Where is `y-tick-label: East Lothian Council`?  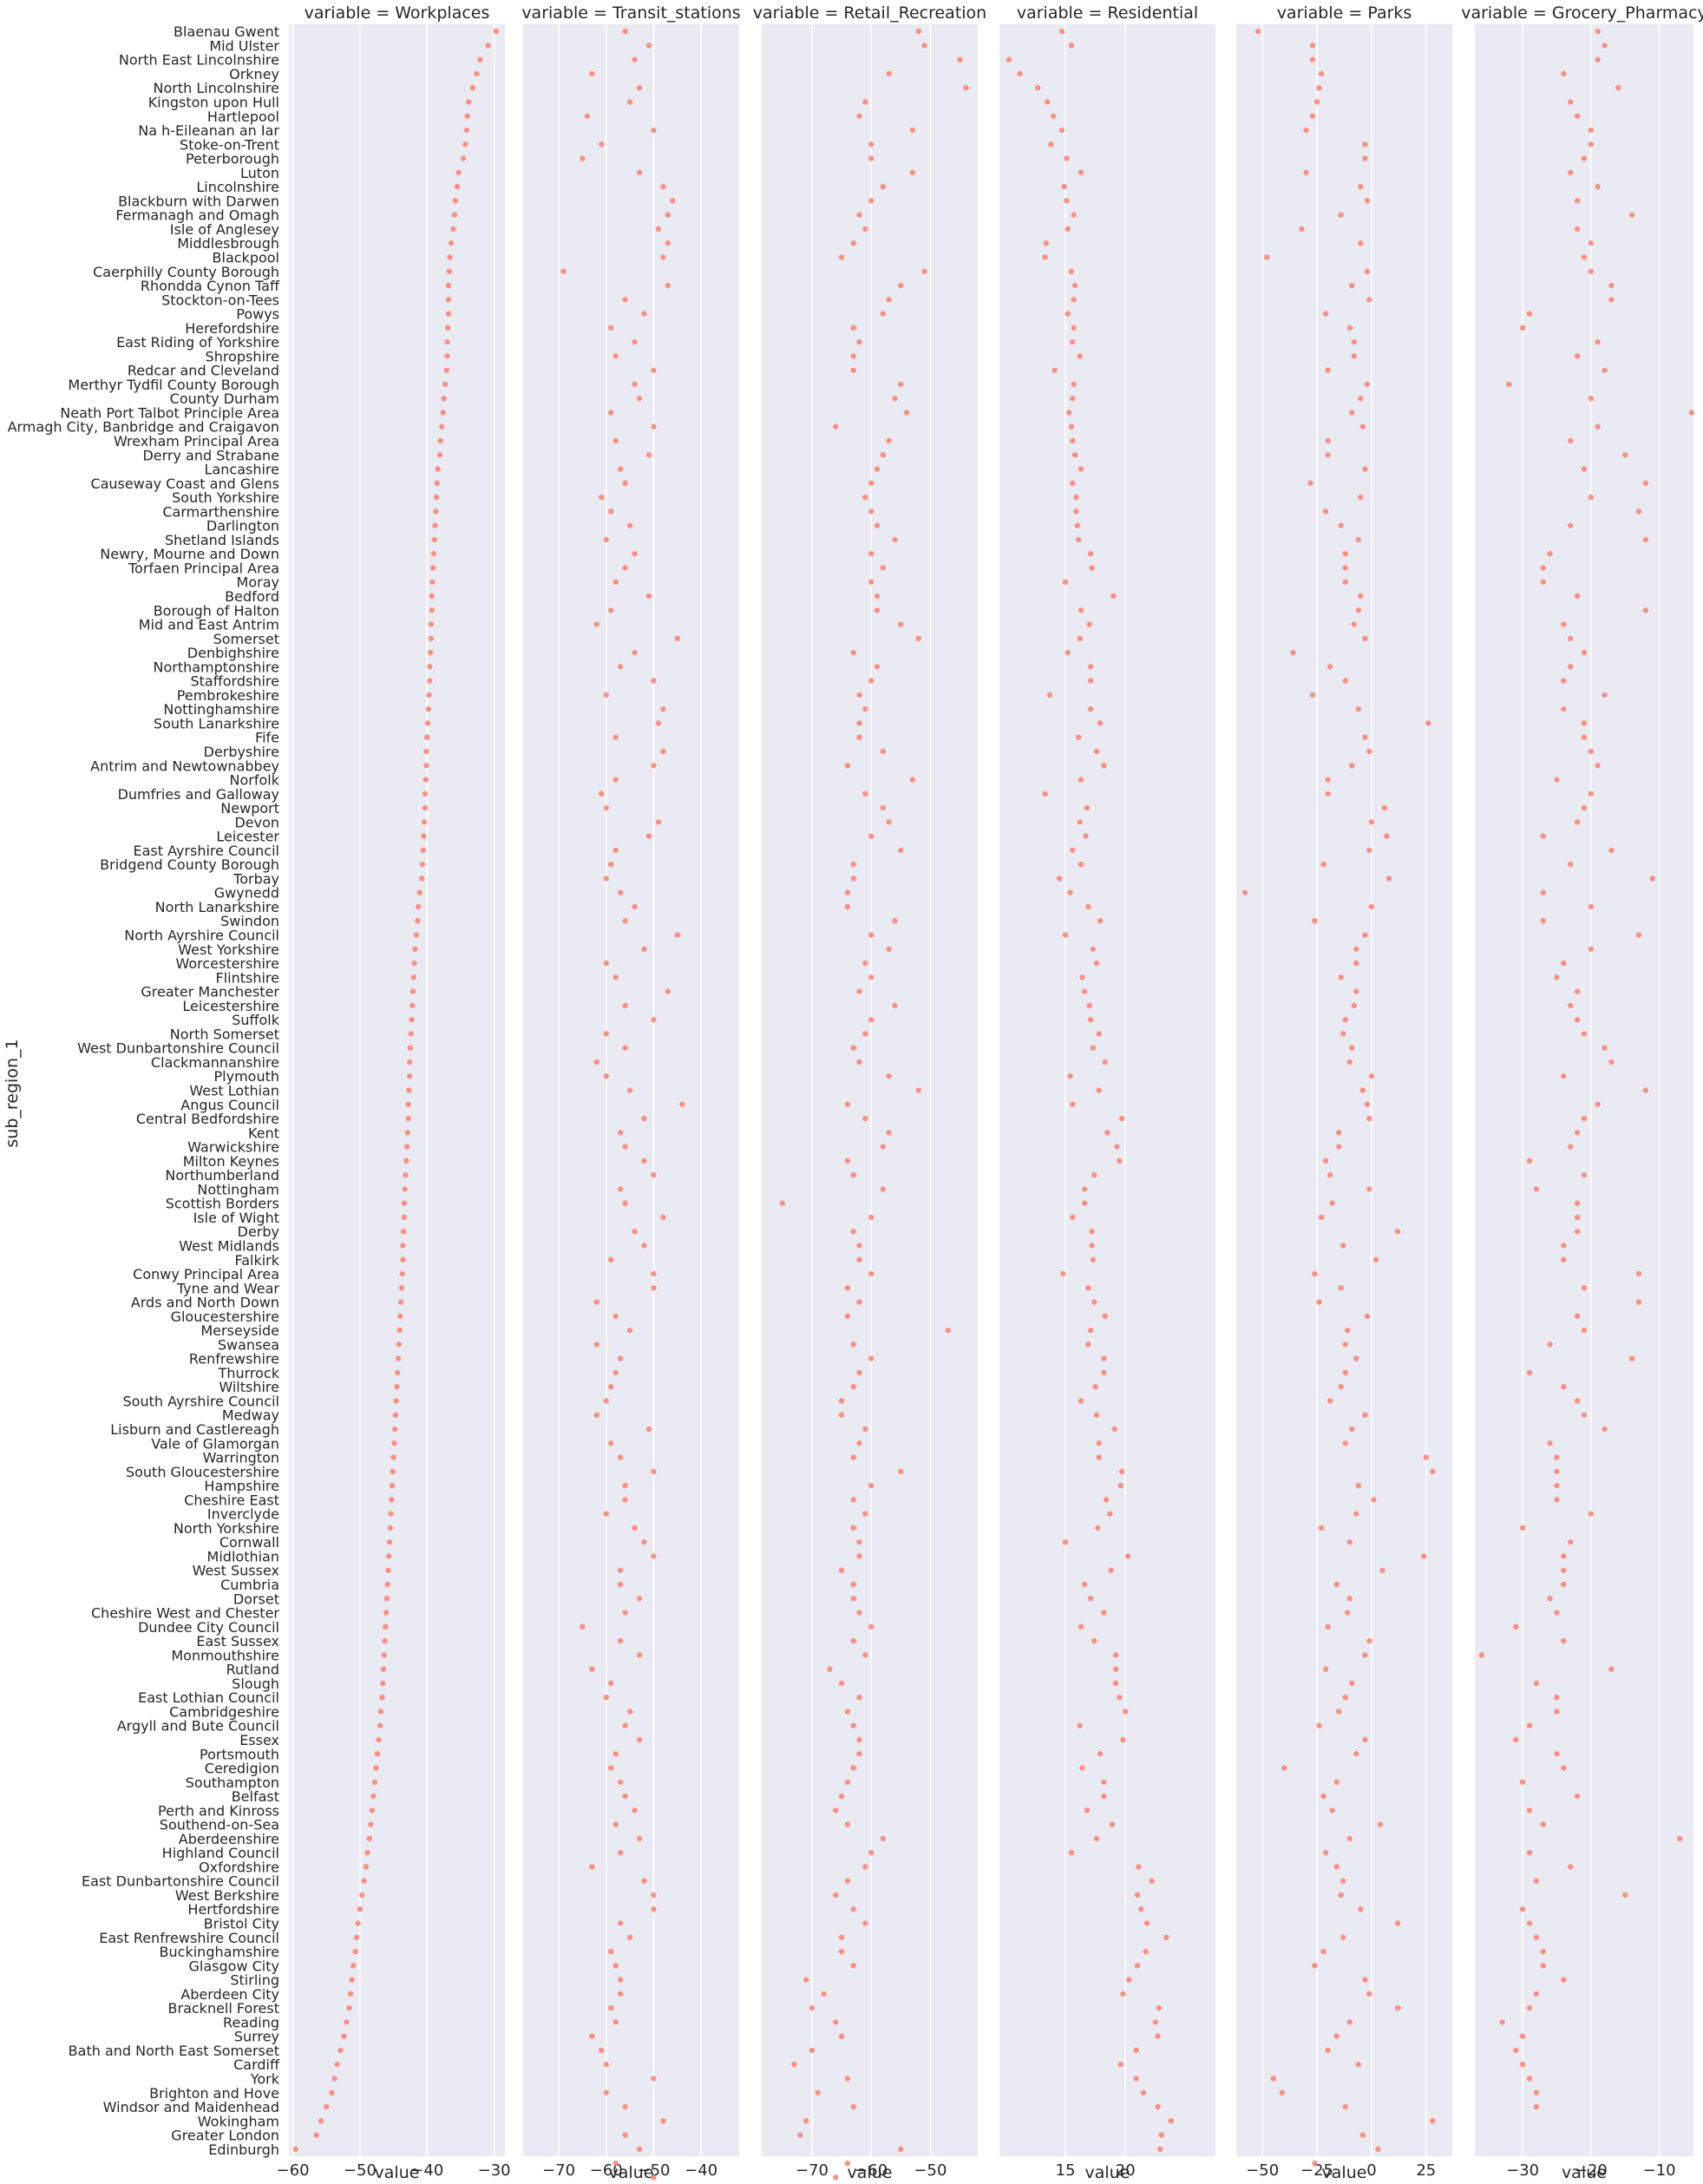 y-tick-label: East Lothian Council is located at coordinates (208, 1697).